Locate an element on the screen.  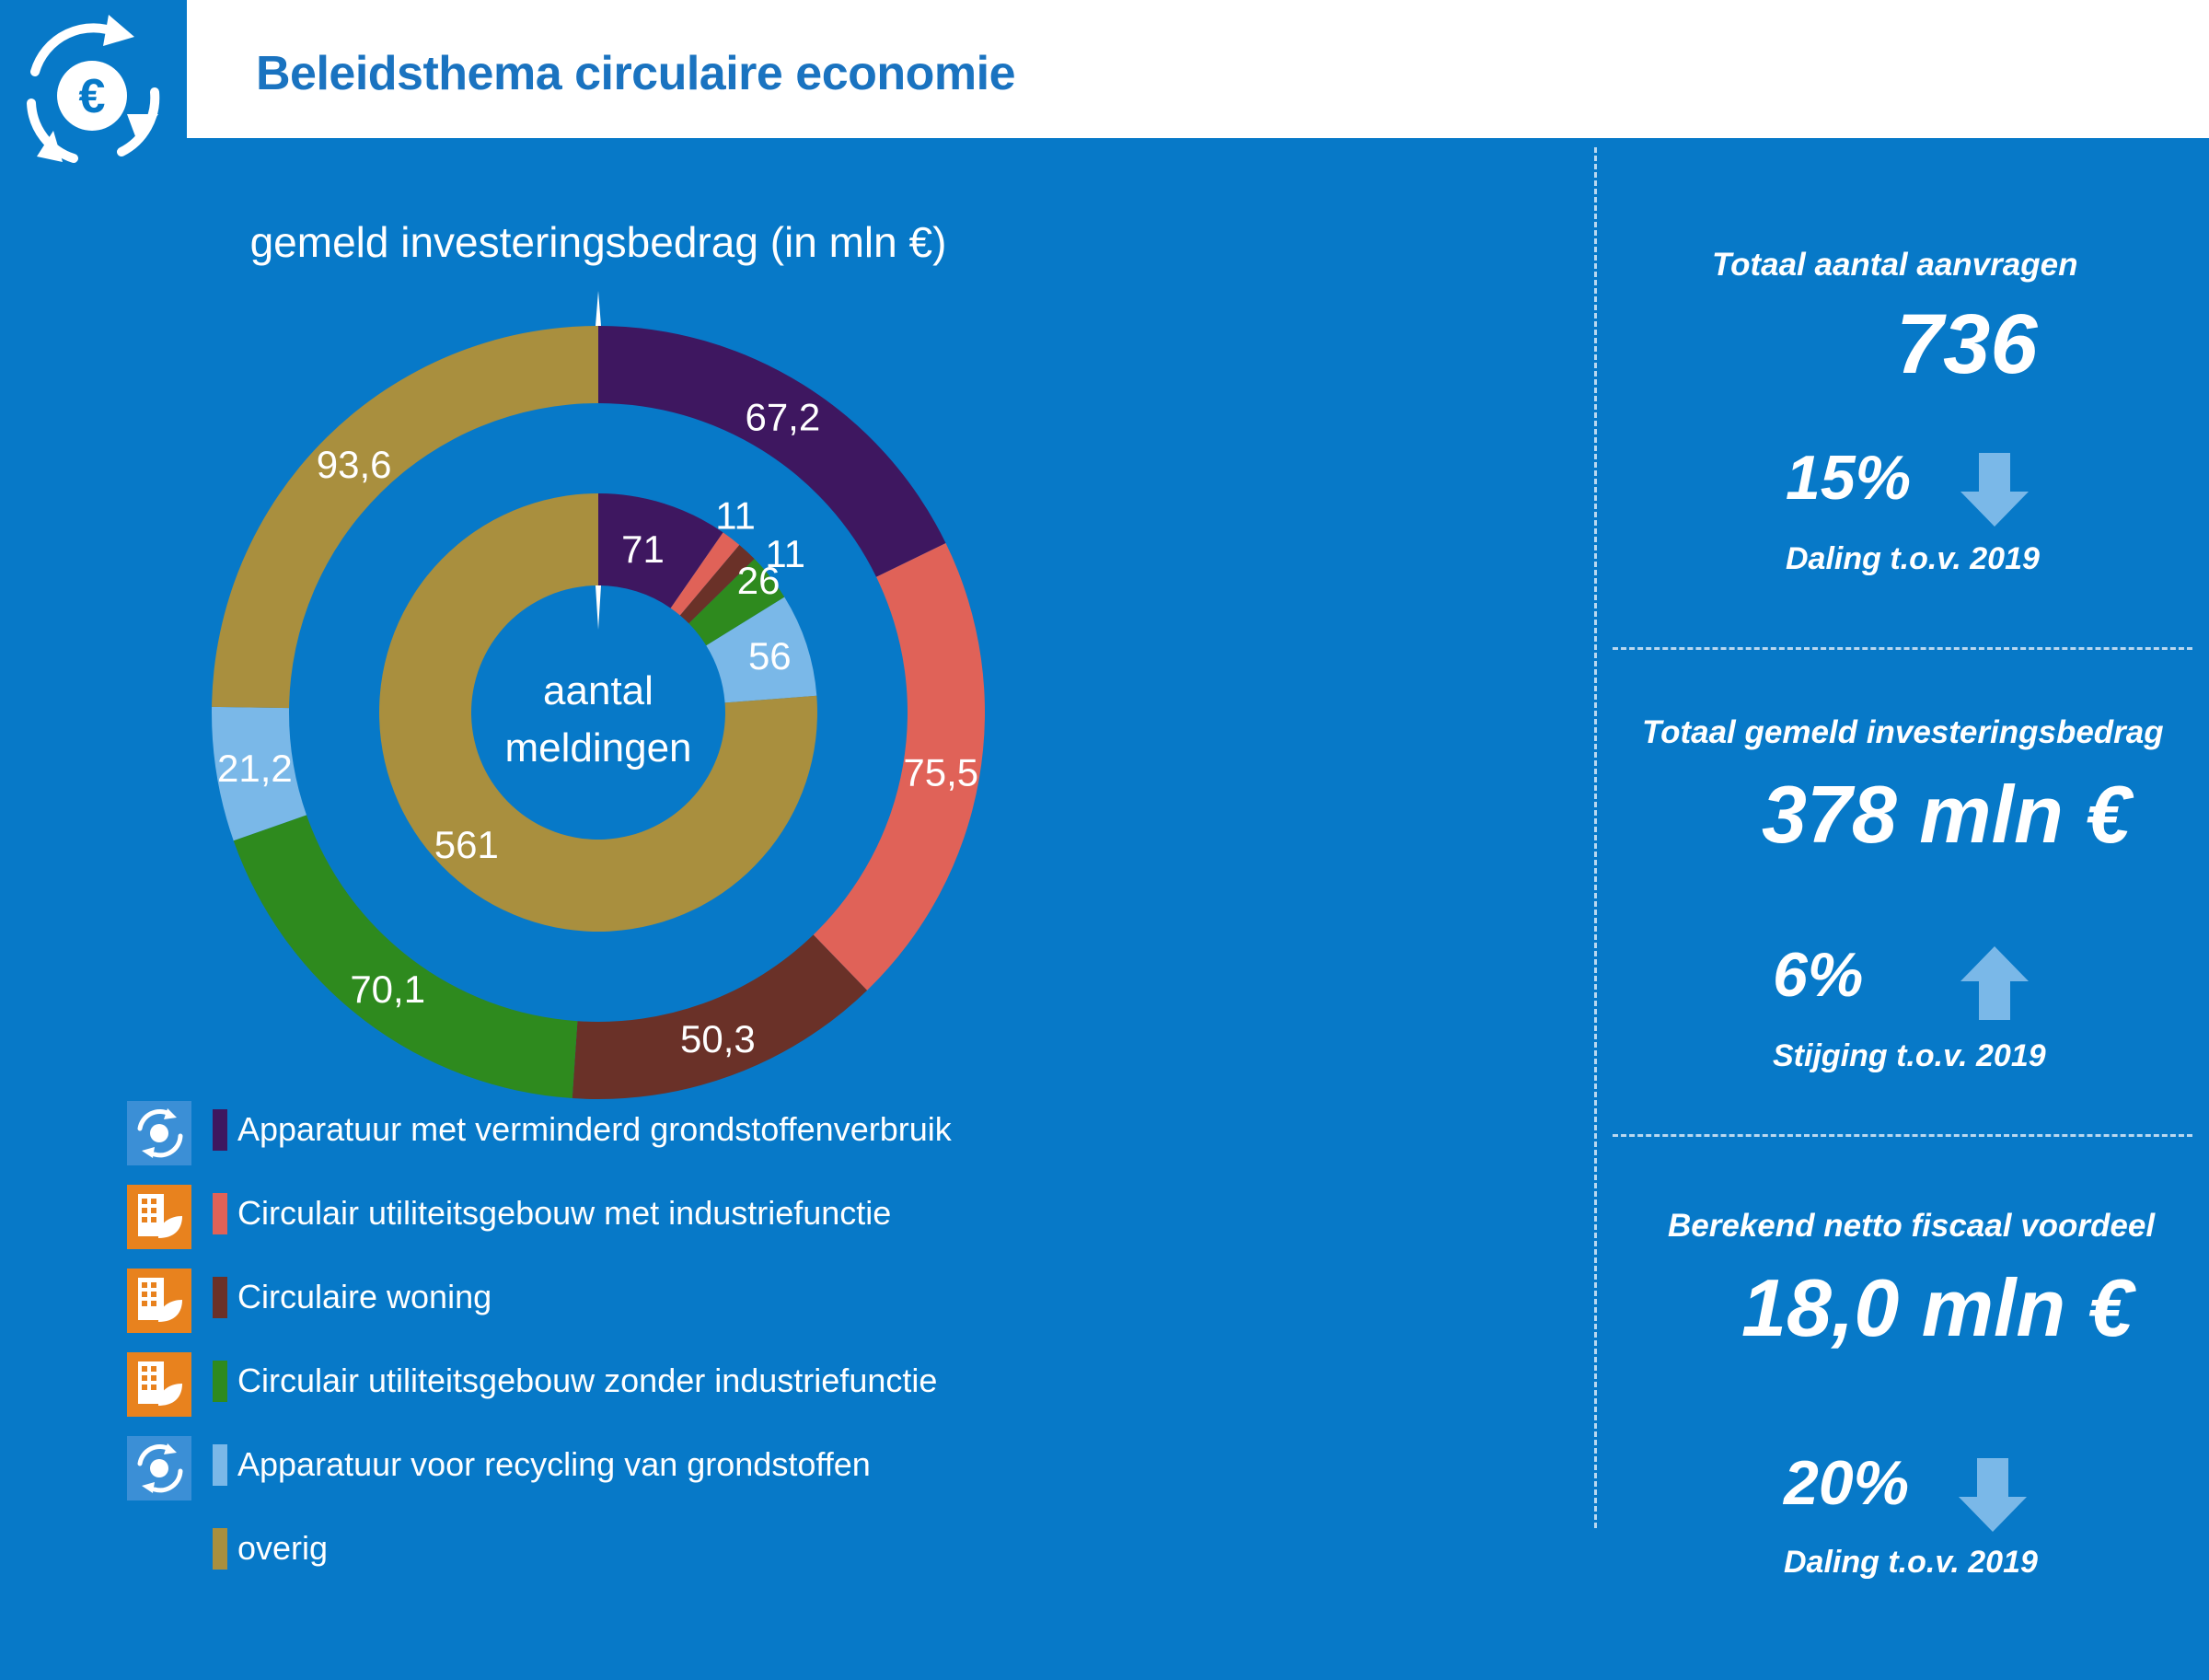
stat-investment-label: Totaal gemeld investeringsbedrag is located at coordinates (1903, 732).